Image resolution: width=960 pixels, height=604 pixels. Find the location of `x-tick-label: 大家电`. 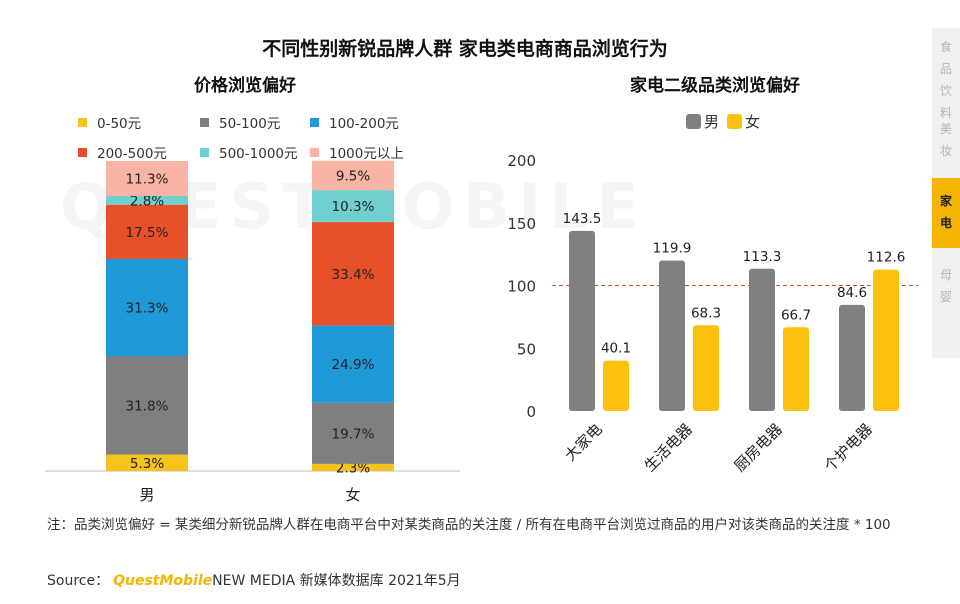

x-tick-label: 大家电 is located at coordinates (583, 442).